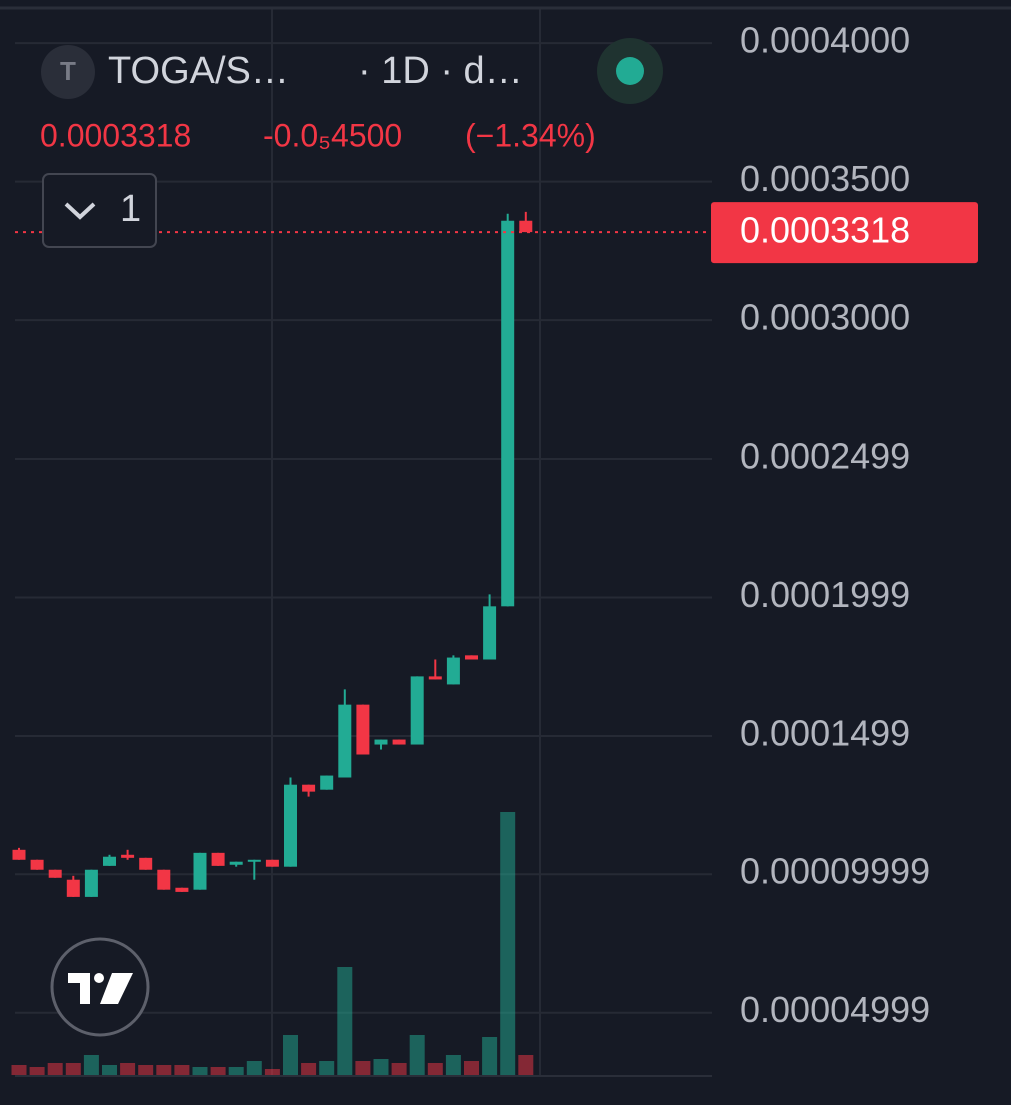  What do you see at coordinates (825, 230) in the screenshot?
I see `last-price-label: 0.0003318` at bounding box center [825, 230].